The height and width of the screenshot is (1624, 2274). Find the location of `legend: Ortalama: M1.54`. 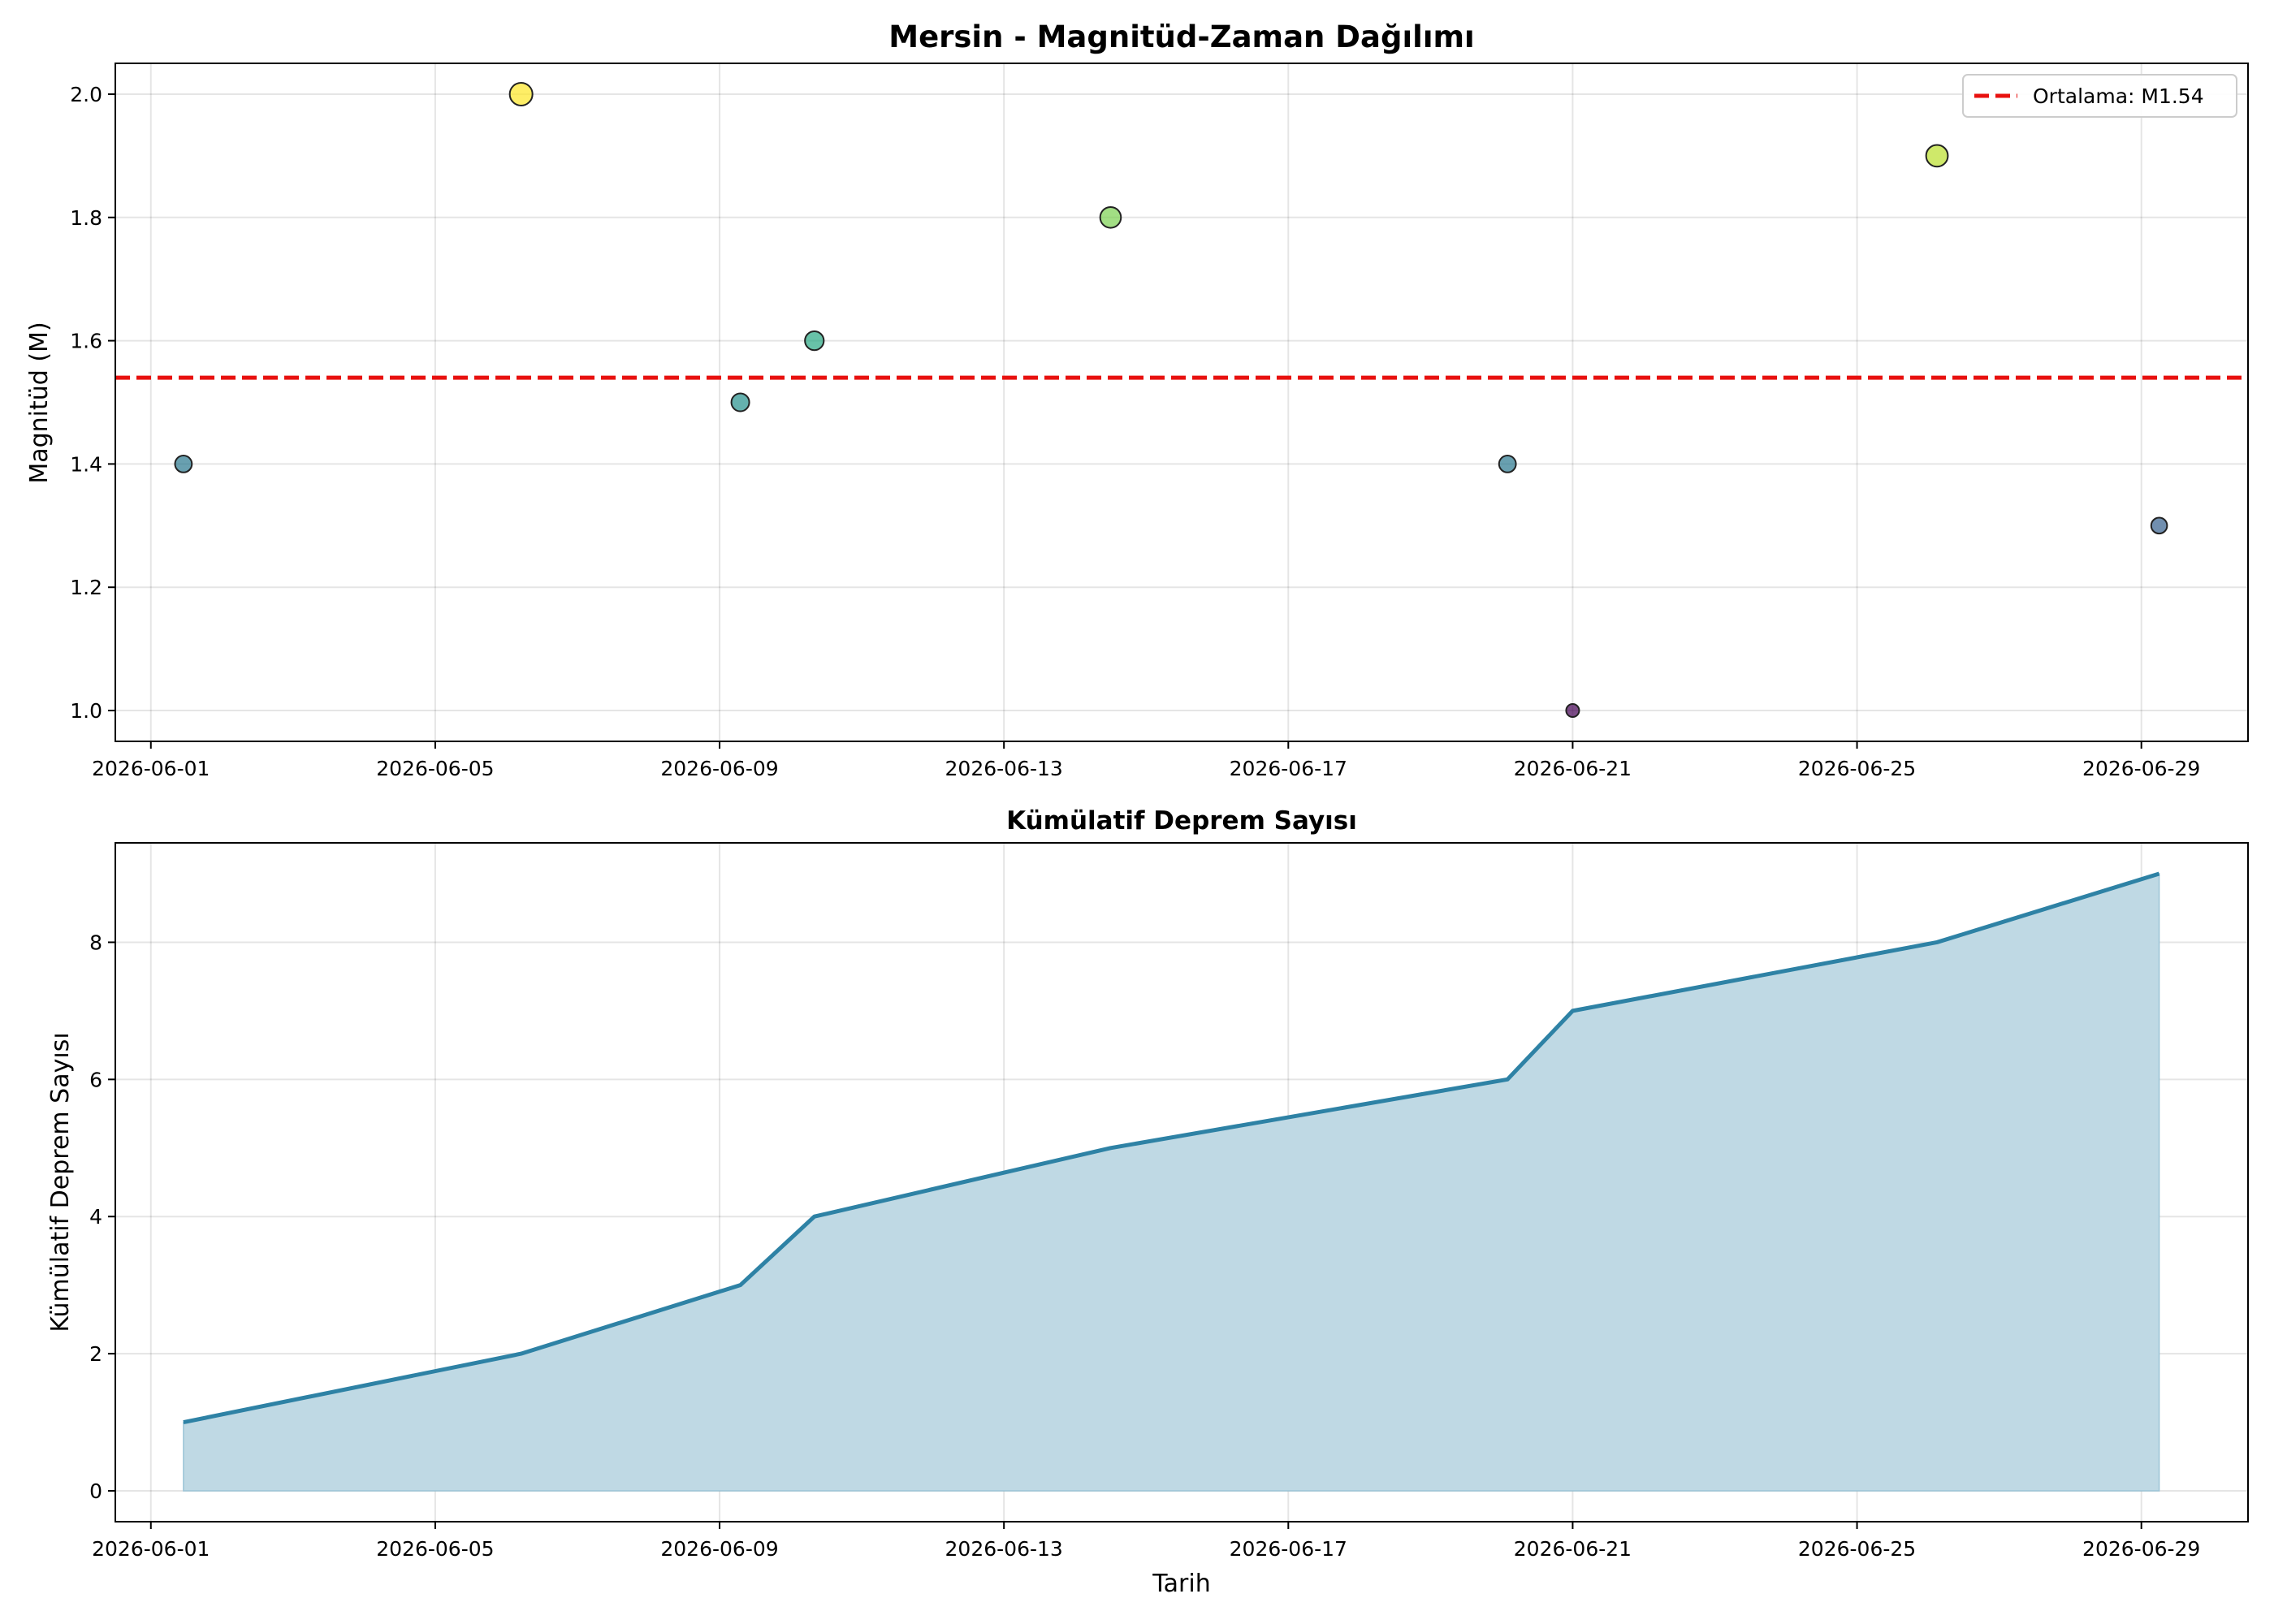

legend: Ortalama: M1.54 is located at coordinates (2099, 96).